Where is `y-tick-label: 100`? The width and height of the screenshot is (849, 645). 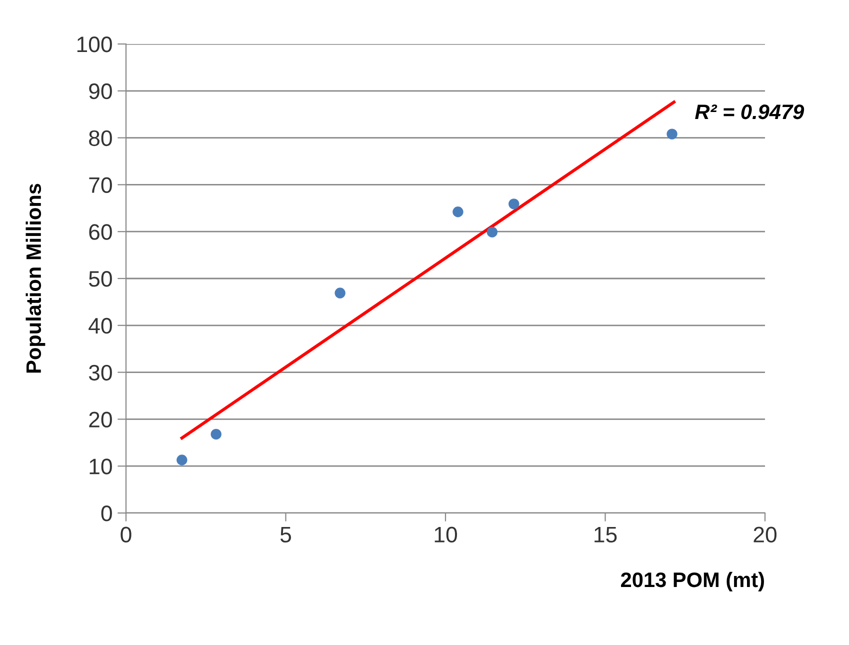
y-tick-label: 100 is located at coordinates (94, 44).